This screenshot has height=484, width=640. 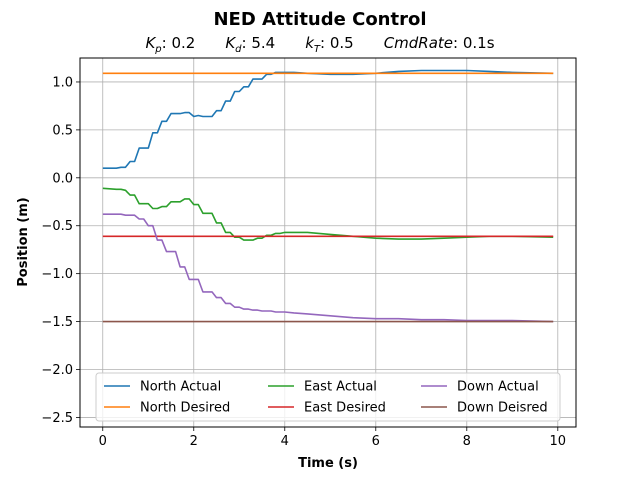 I want to click on y-tick-label: −2.0, so click(x=57, y=370).